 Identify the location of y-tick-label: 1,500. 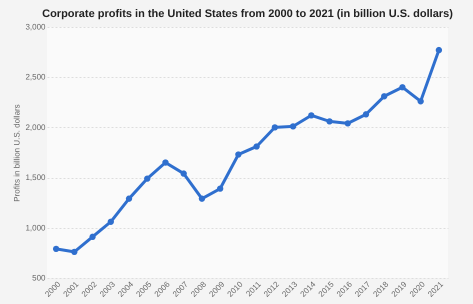
(35, 177).